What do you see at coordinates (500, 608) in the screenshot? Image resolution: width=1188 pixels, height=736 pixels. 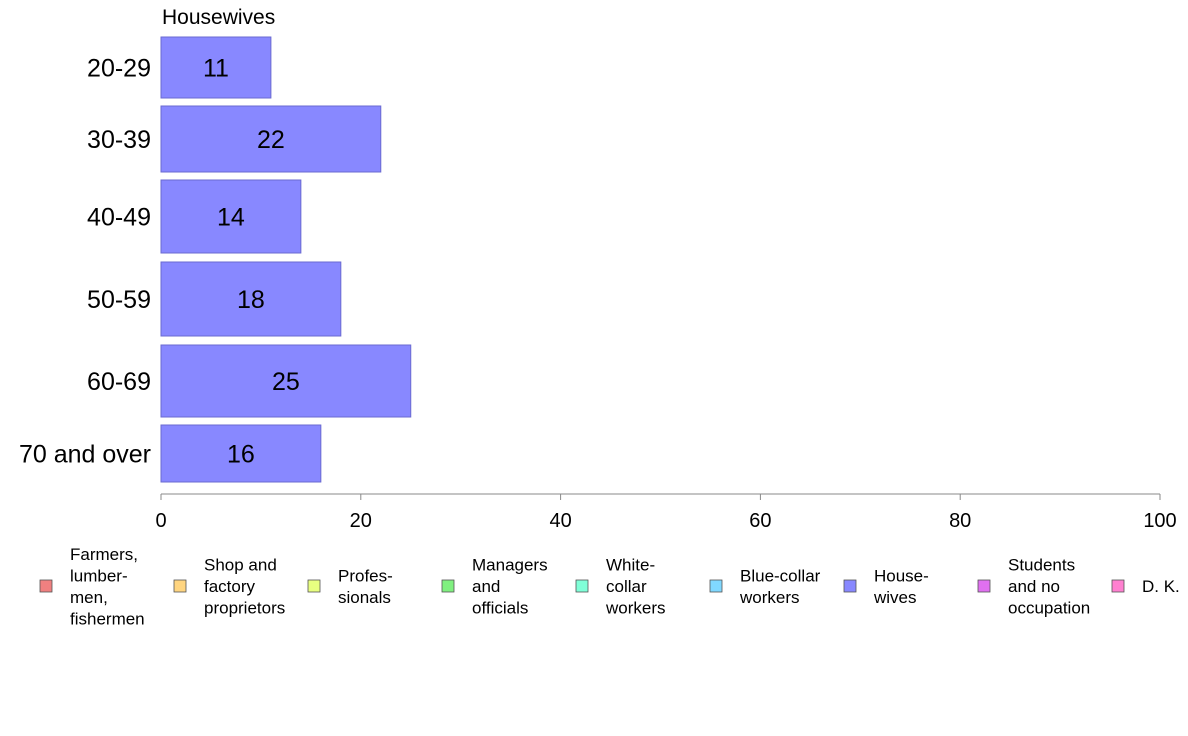 I see `legend-label: officials` at bounding box center [500, 608].